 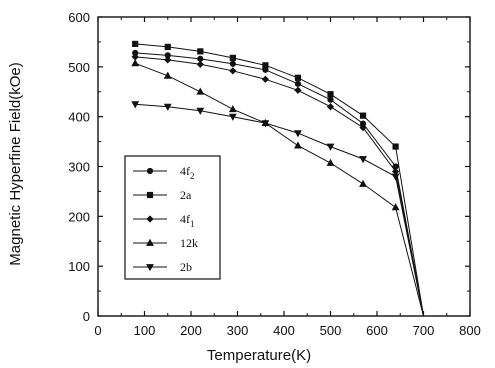 What do you see at coordinates (259, 355) in the screenshot?
I see `x-axis-title: Temperature(K)` at bounding box center [259, 355].